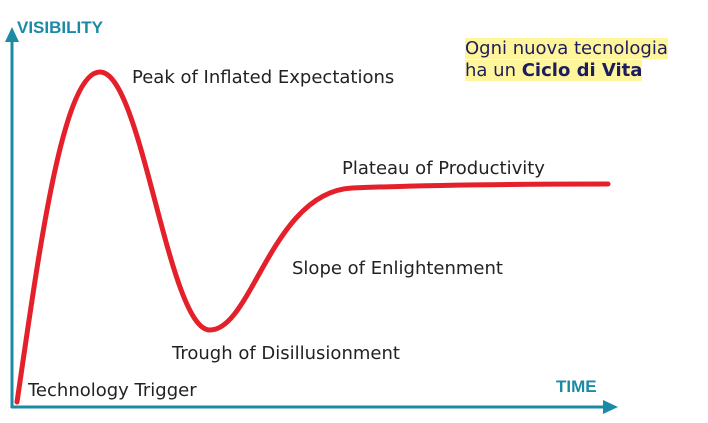 Image resolution: width=708 pixels, height=423 pixels. I want to click on x-axis-label: TIME, so click(576, 386).